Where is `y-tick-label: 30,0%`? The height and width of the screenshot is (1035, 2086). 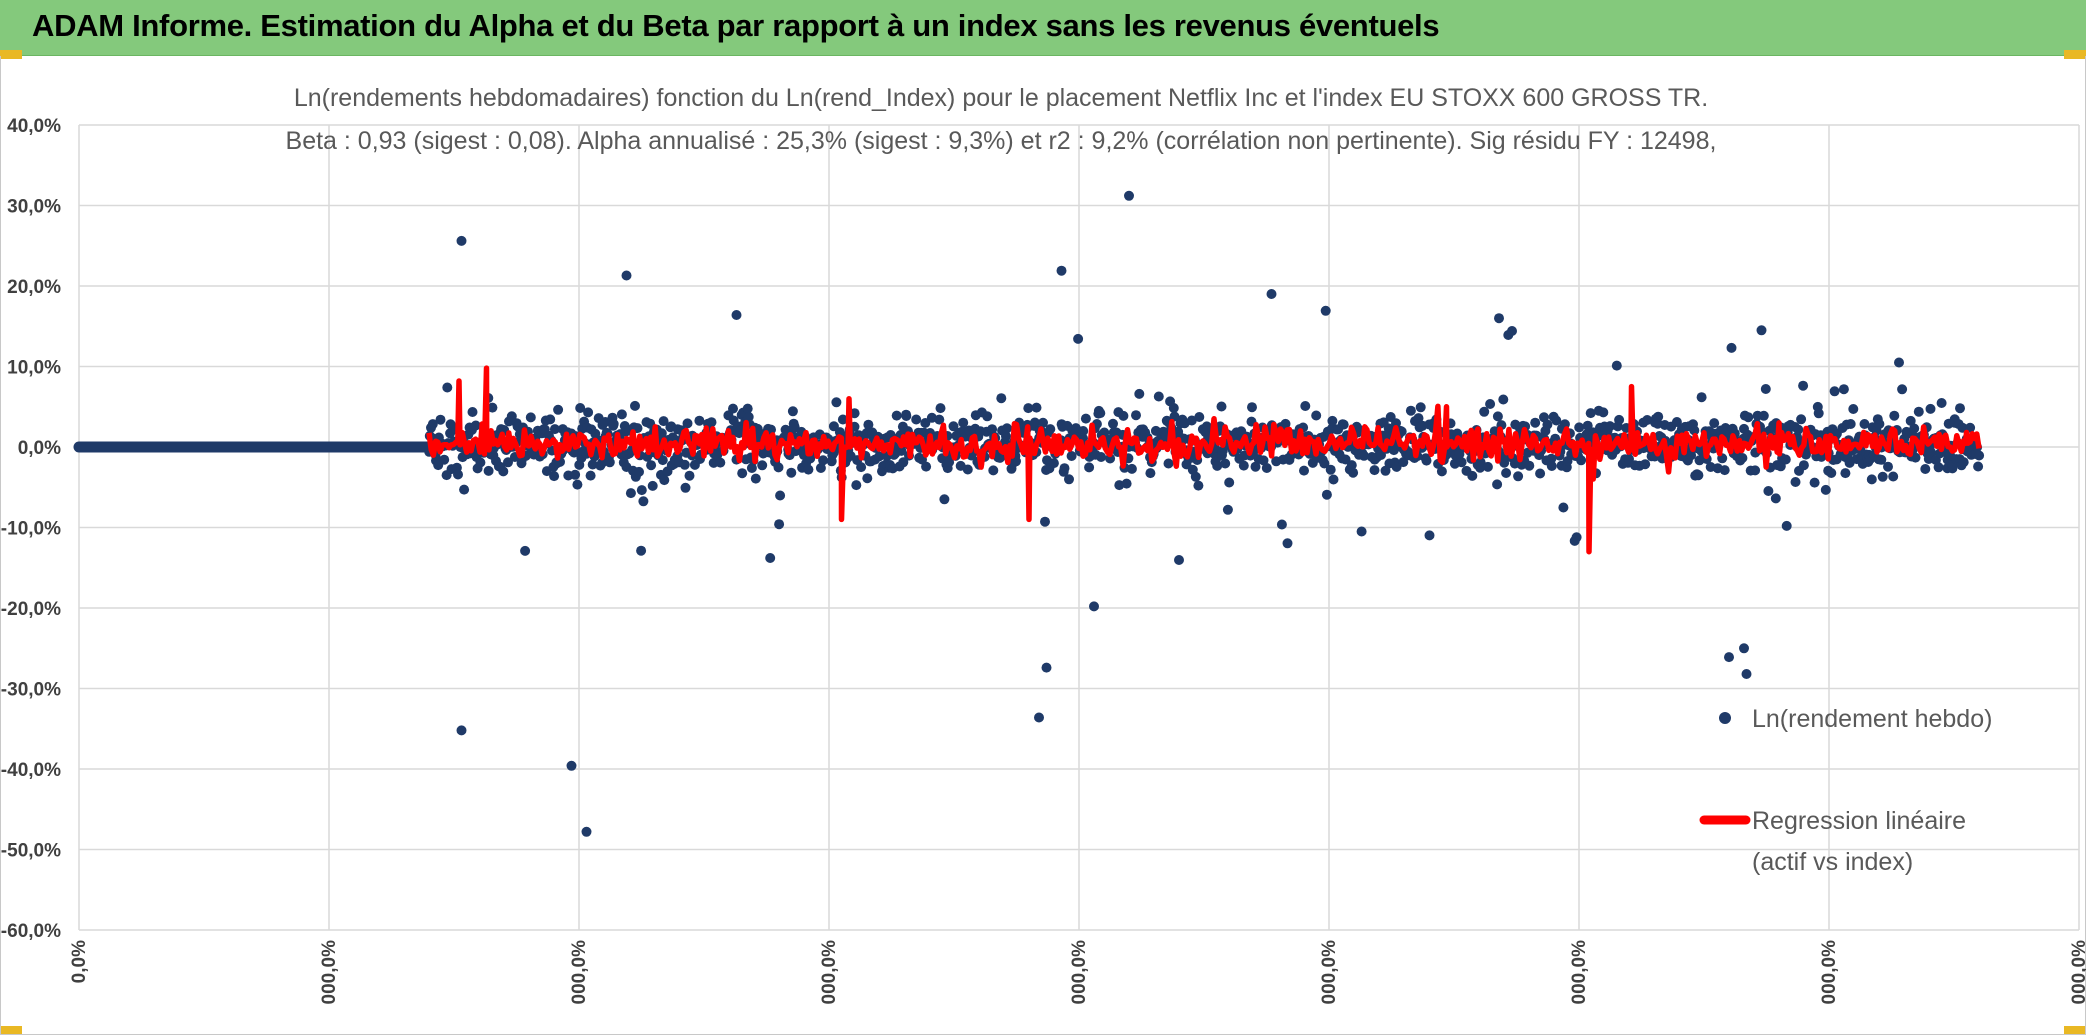 y-tick-label: 30,0% is located at coordinates (34, 207).